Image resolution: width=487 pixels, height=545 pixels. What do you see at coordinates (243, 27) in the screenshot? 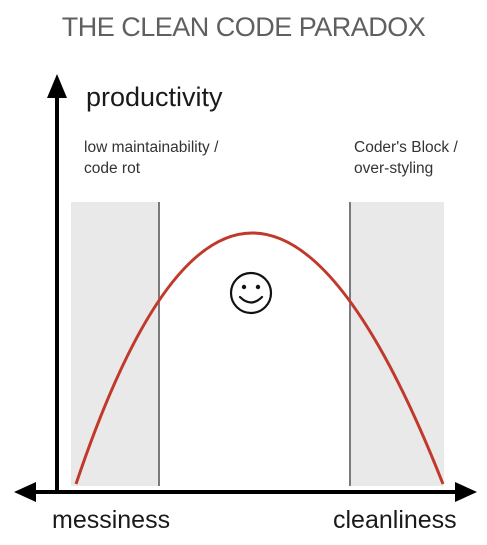
I see `diagram-title: THE CLEAN CODE PARADOX` at bounding box center [243, 27].